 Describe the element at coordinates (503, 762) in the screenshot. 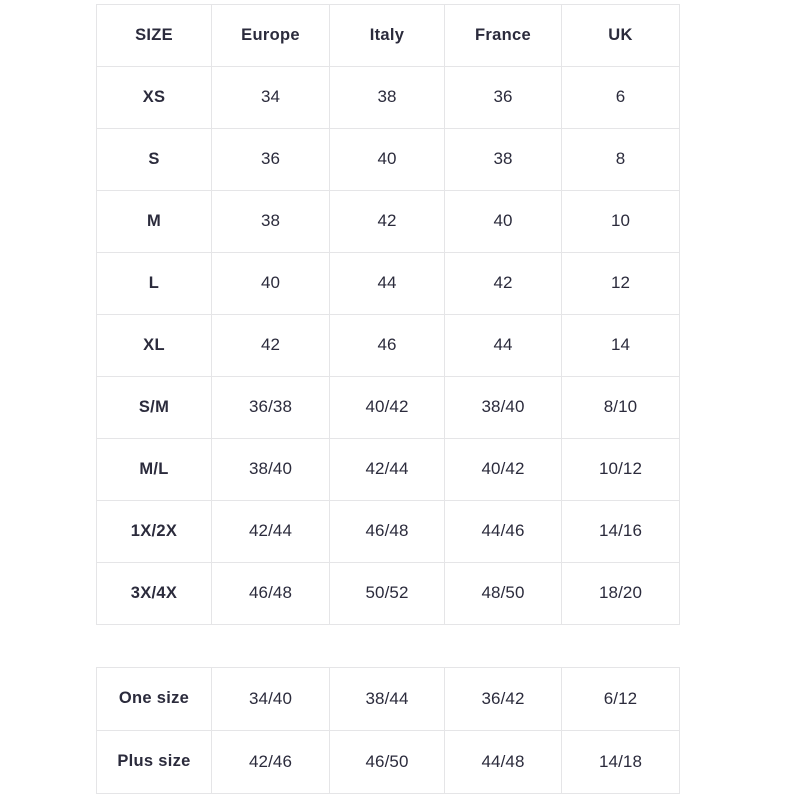

I see `cell-france: 44/48` at that location.